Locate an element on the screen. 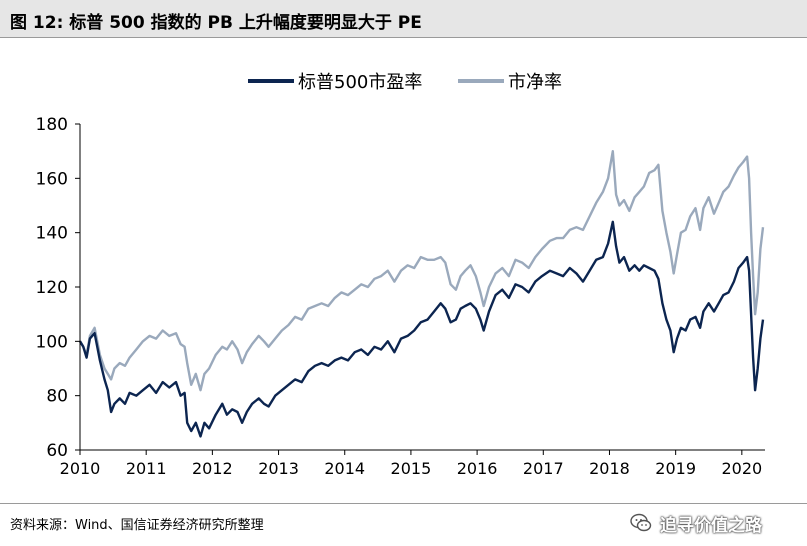  x-tick-label-2019: 2019 is located at coordinates (675, 468).